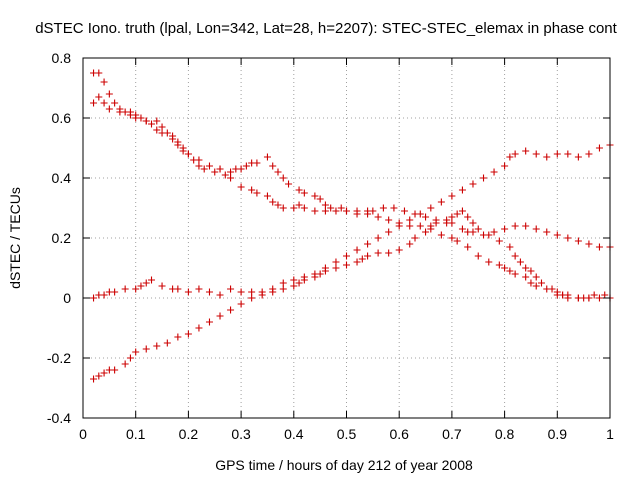 The image size is (640, 480). Describe the element at coordinates (62, 118) in the screenshot. I see `y-tick-label: 0.6` at that location.